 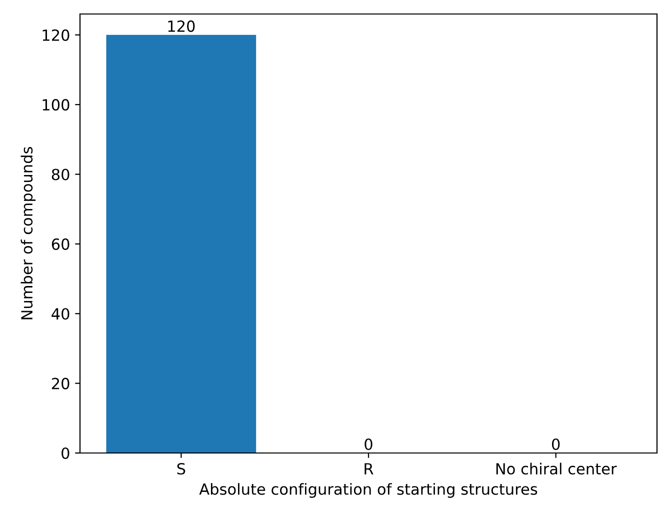 What do you see at coordinates (61, 314) in the screenshot?
I see `y-tick-label: 40` at bounding box center [61, 314].